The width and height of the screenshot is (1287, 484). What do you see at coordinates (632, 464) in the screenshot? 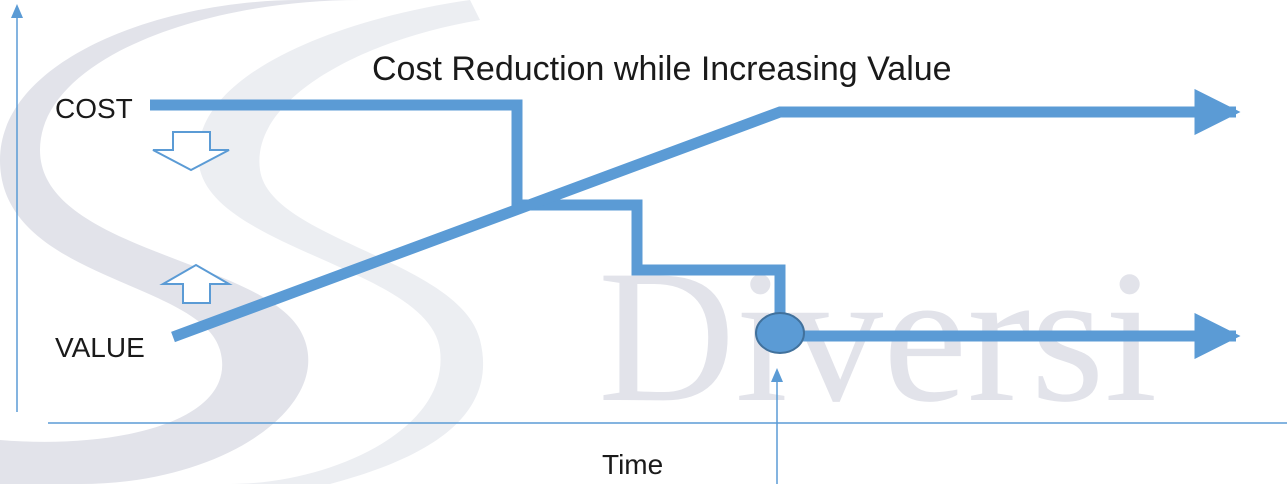
I see `x-axis-label: Time` at bounding box center [632, 464].